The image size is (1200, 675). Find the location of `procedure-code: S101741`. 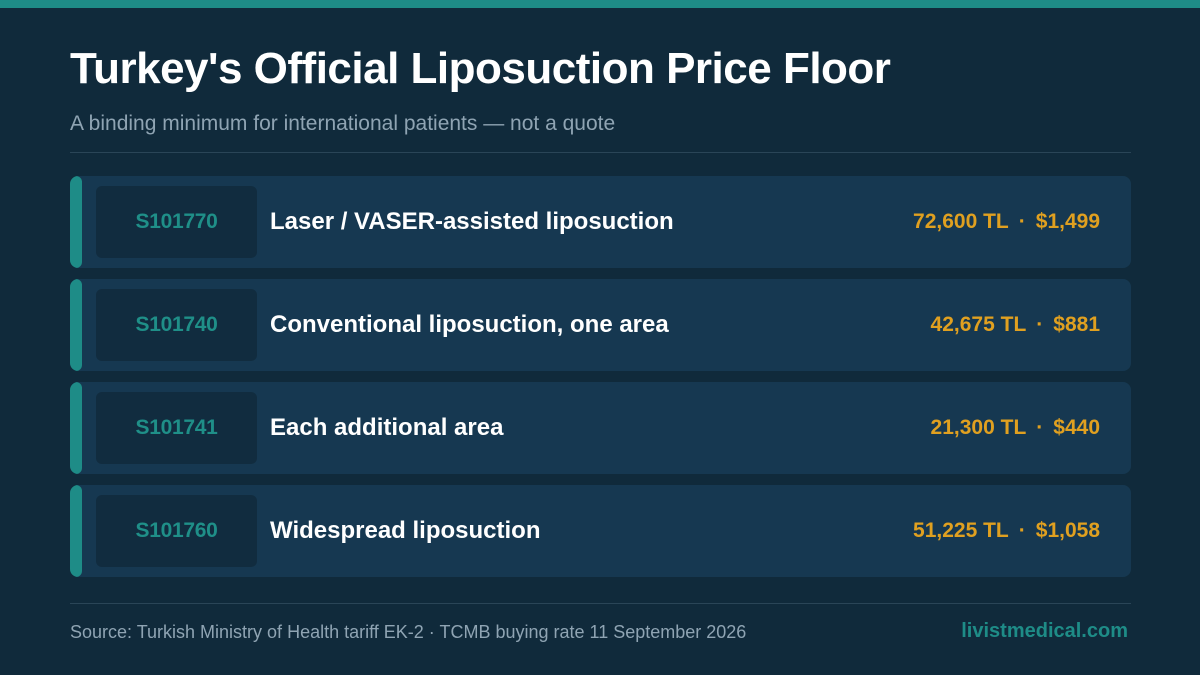

procedure-code: S101741 is located at coordinates (176, 427).